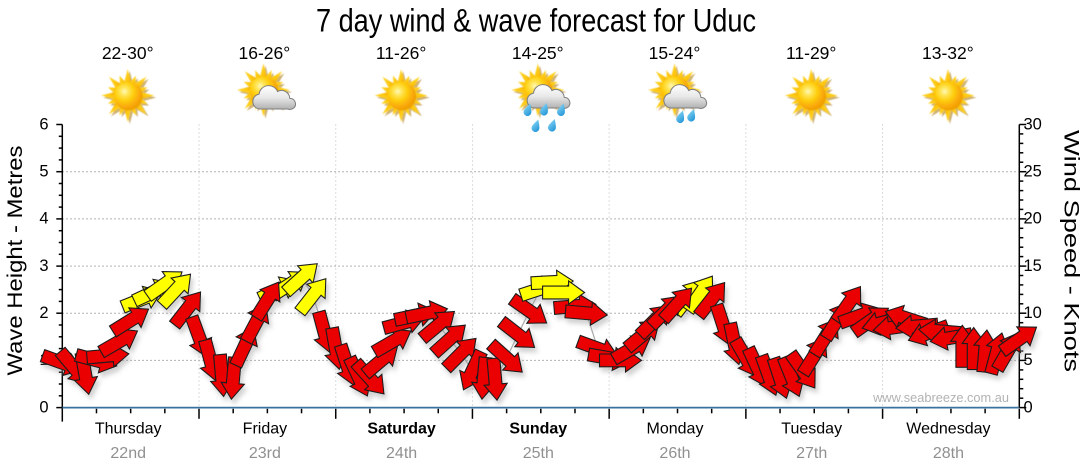 This screenshot has width=1080, height=475. Describe the element at coordinates (948, 429) in the screenshot. I see `svg-text: Wednesday` at that location.